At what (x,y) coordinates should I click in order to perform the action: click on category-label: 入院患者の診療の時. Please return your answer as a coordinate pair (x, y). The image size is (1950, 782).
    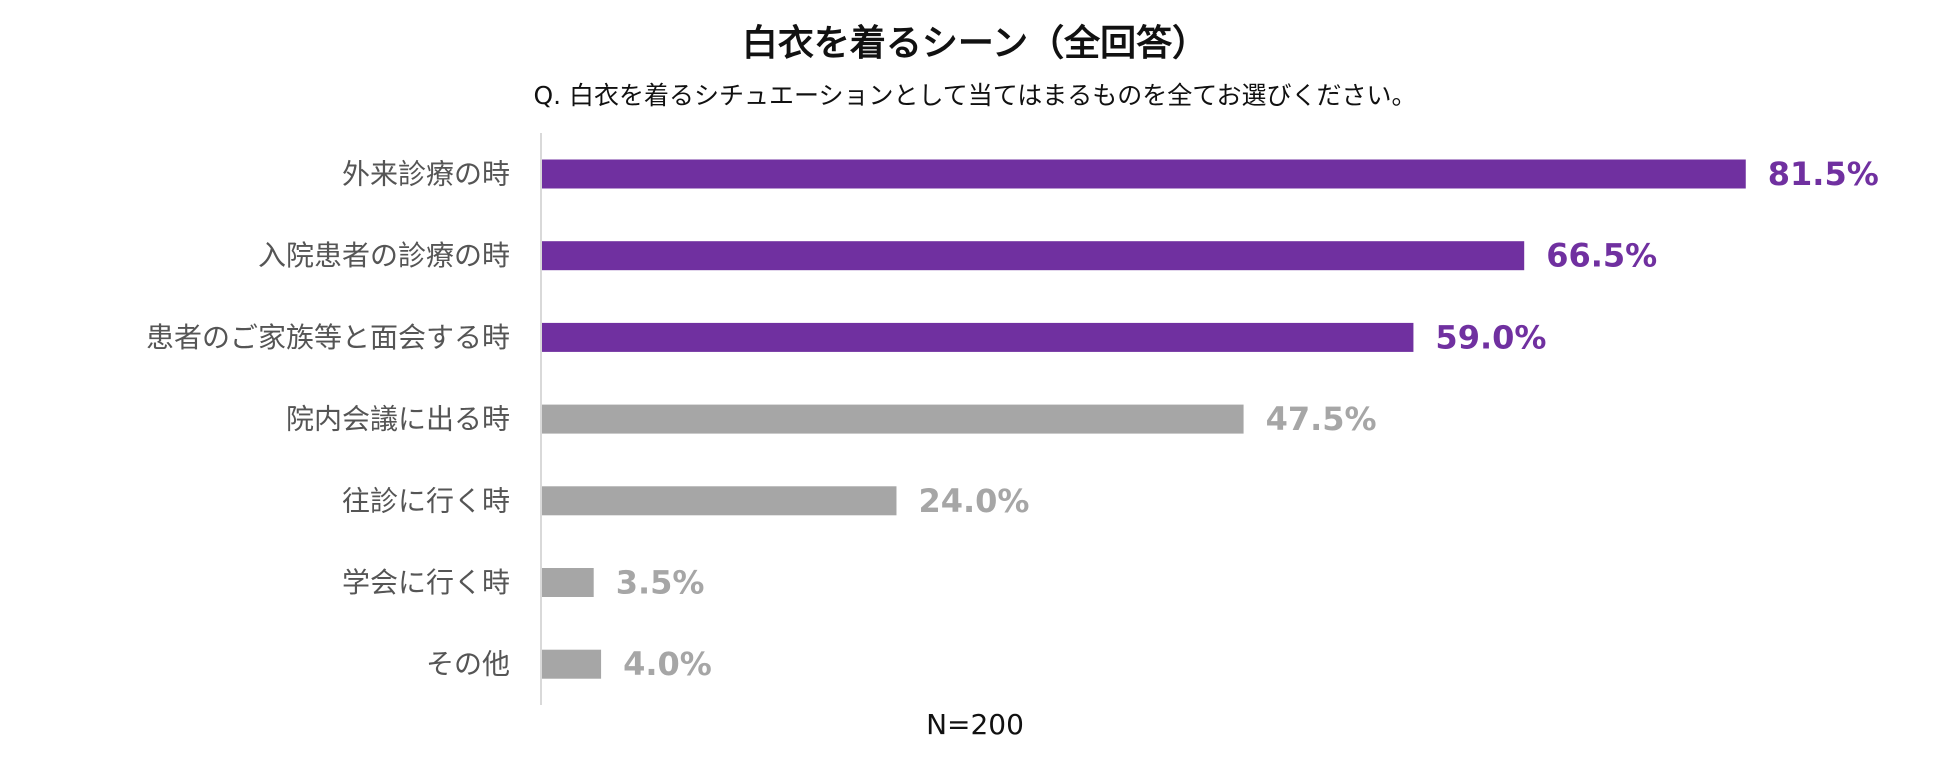
    Looking at the image, I should click on (384, 255).